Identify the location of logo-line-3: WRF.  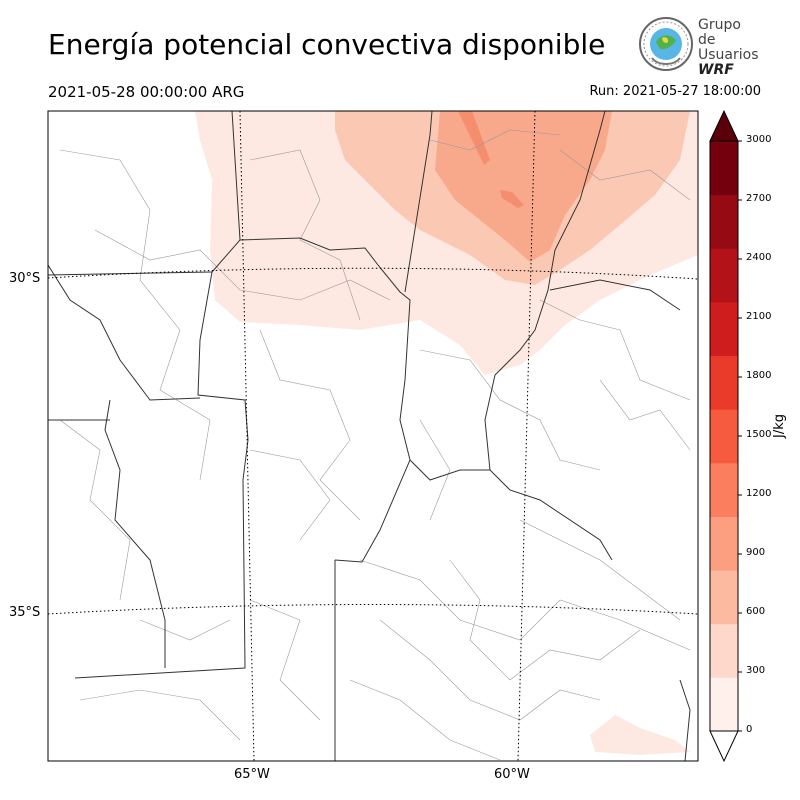
(716, 70).